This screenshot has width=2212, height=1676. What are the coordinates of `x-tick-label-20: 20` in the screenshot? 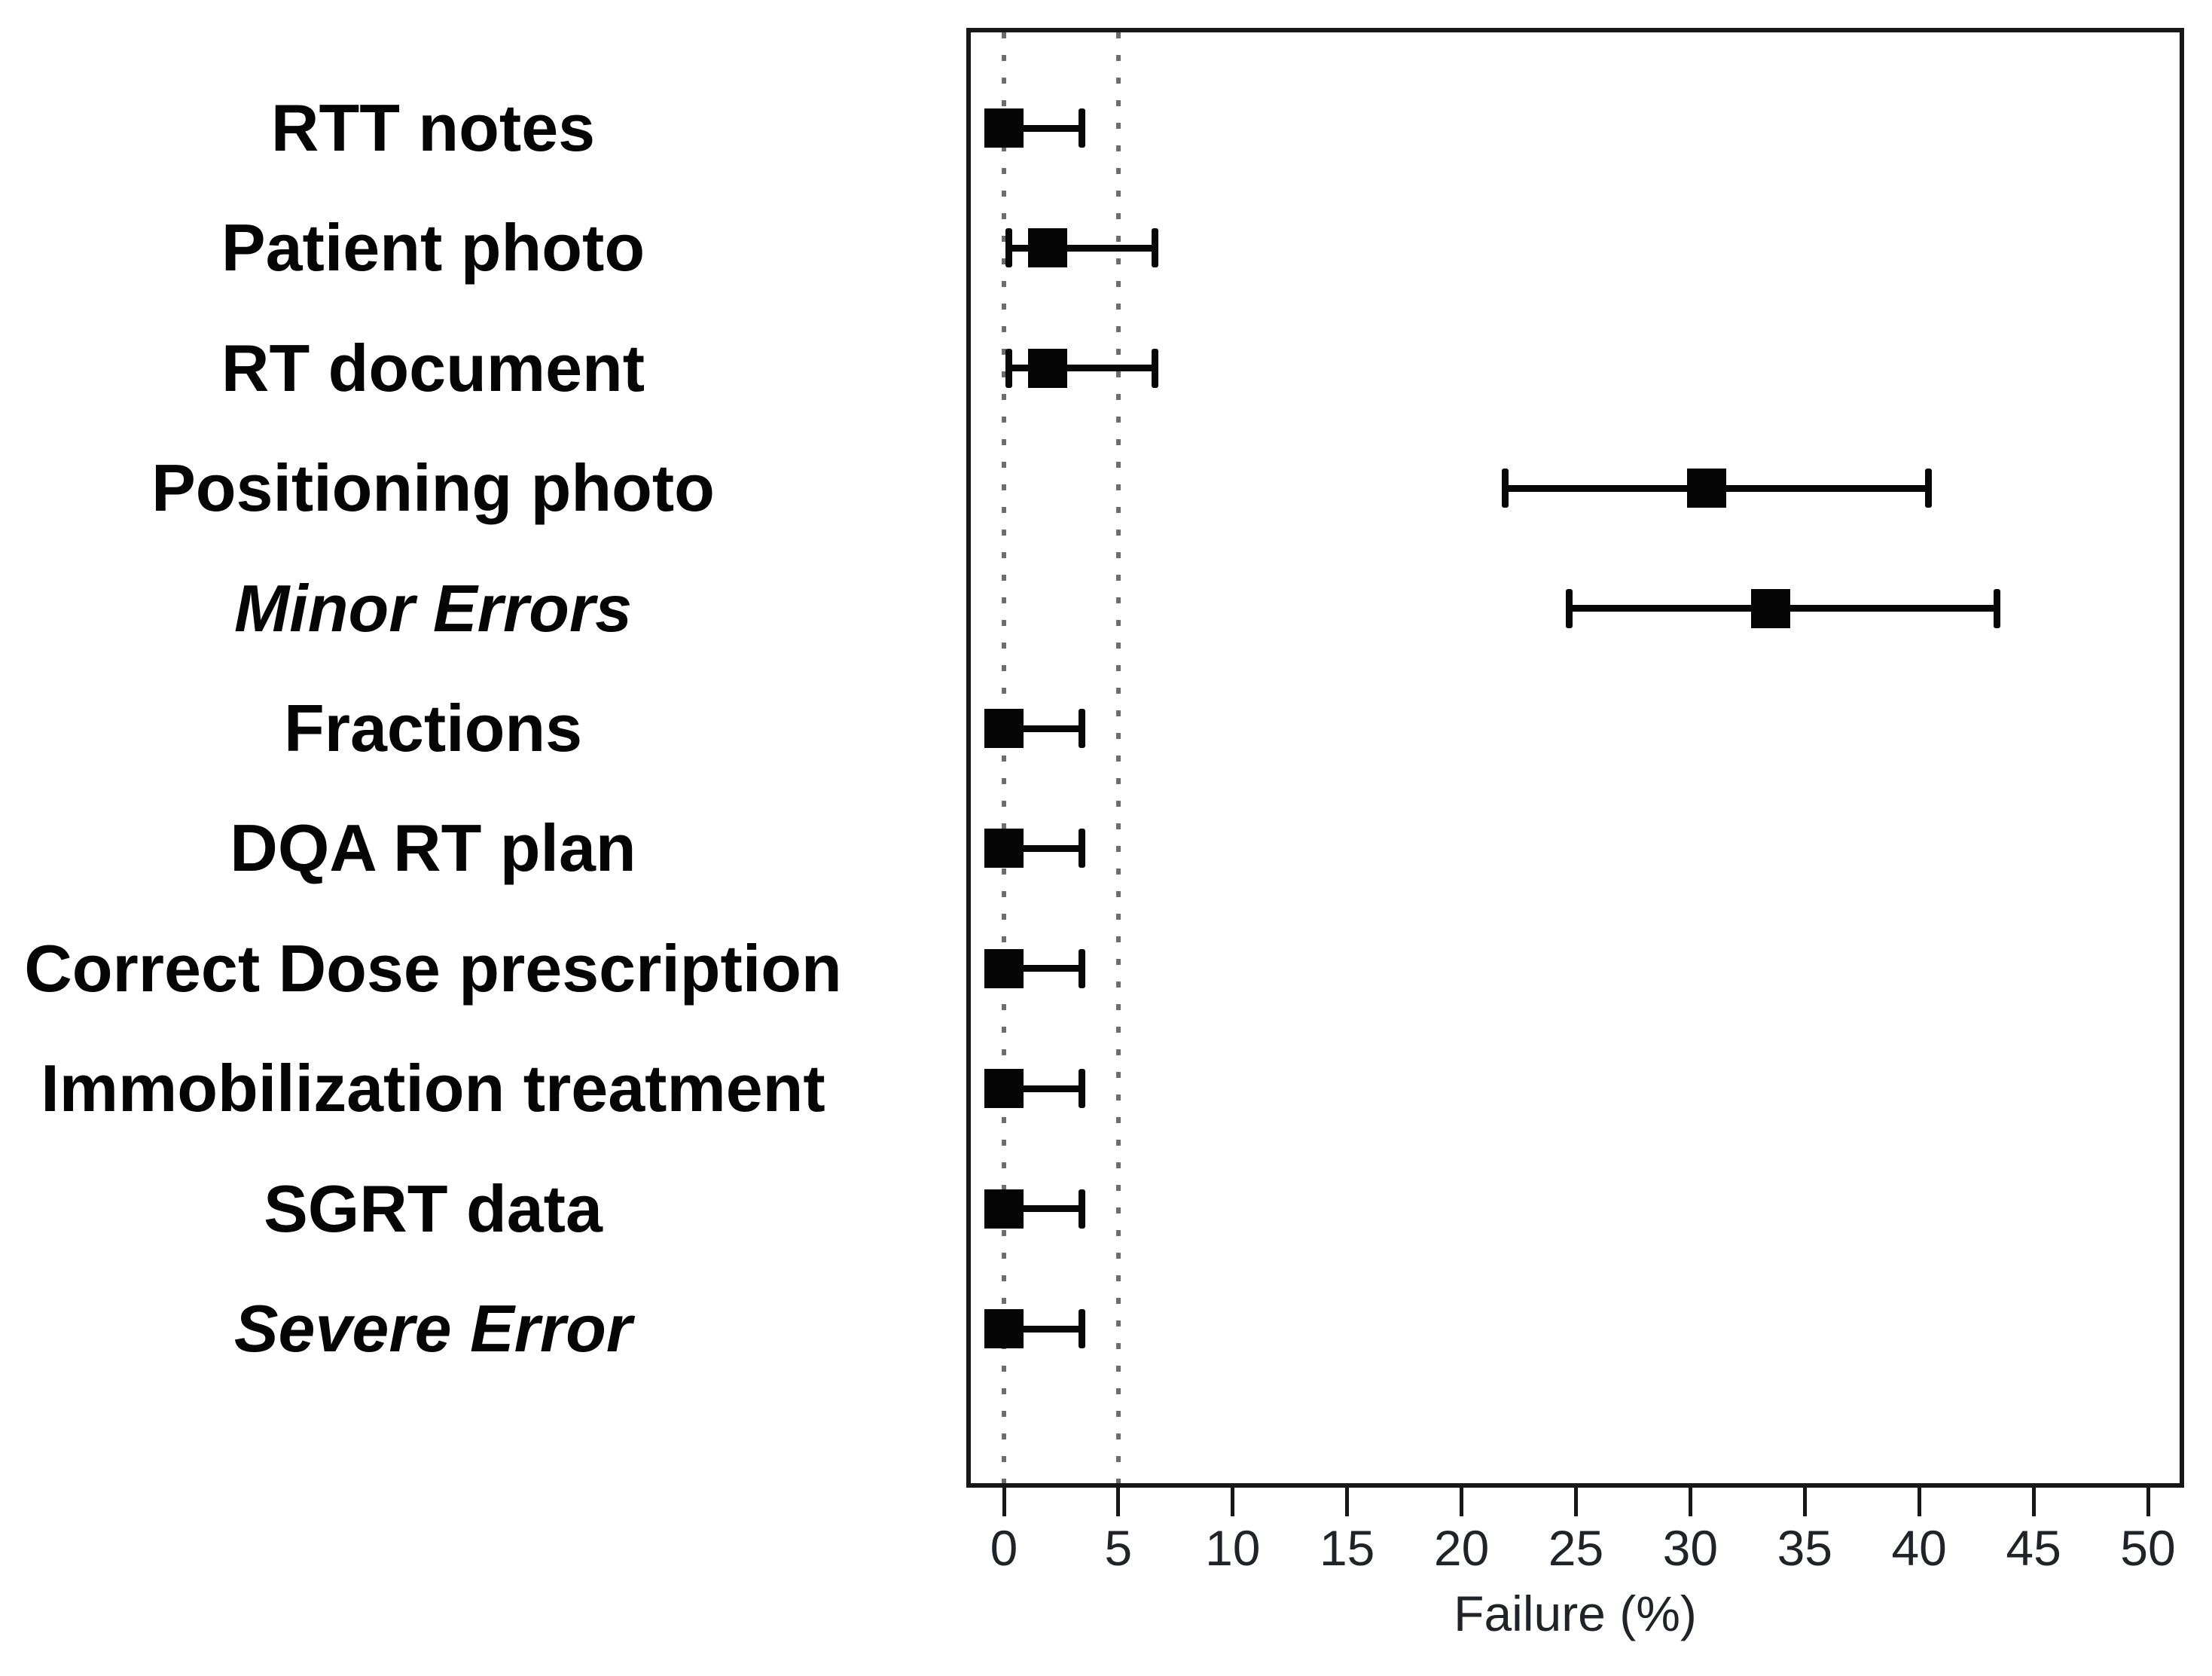 It's located at (1461, 1548).